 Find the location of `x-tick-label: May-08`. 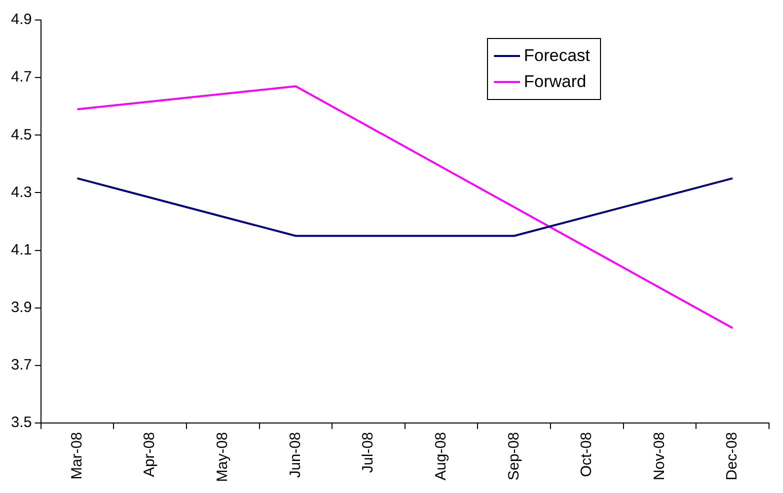

x-tick-label: May-08 is located at coordinates (223, 457).